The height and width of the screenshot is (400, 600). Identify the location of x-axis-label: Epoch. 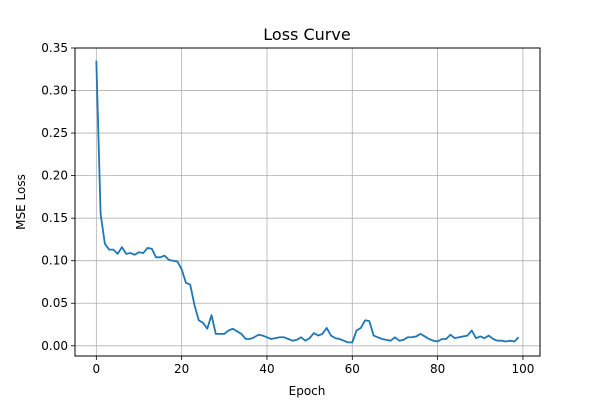
(307, 391).